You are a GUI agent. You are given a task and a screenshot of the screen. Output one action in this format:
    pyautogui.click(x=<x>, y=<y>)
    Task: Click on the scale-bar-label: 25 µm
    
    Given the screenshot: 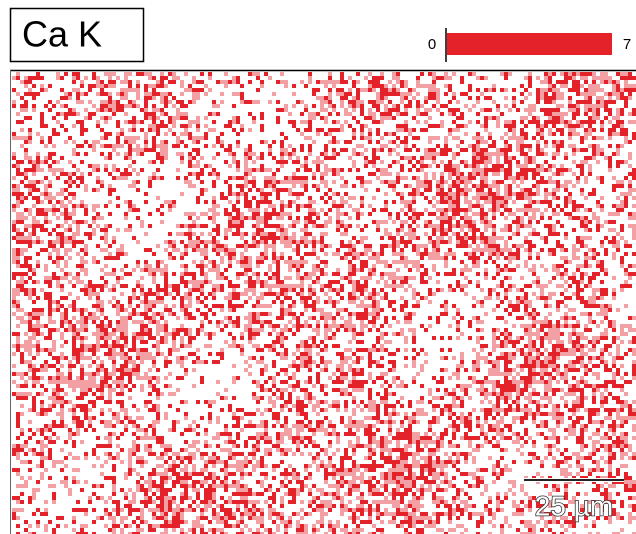 What is the action you would take?
    pyautogui.click(x=574, y=505)
    